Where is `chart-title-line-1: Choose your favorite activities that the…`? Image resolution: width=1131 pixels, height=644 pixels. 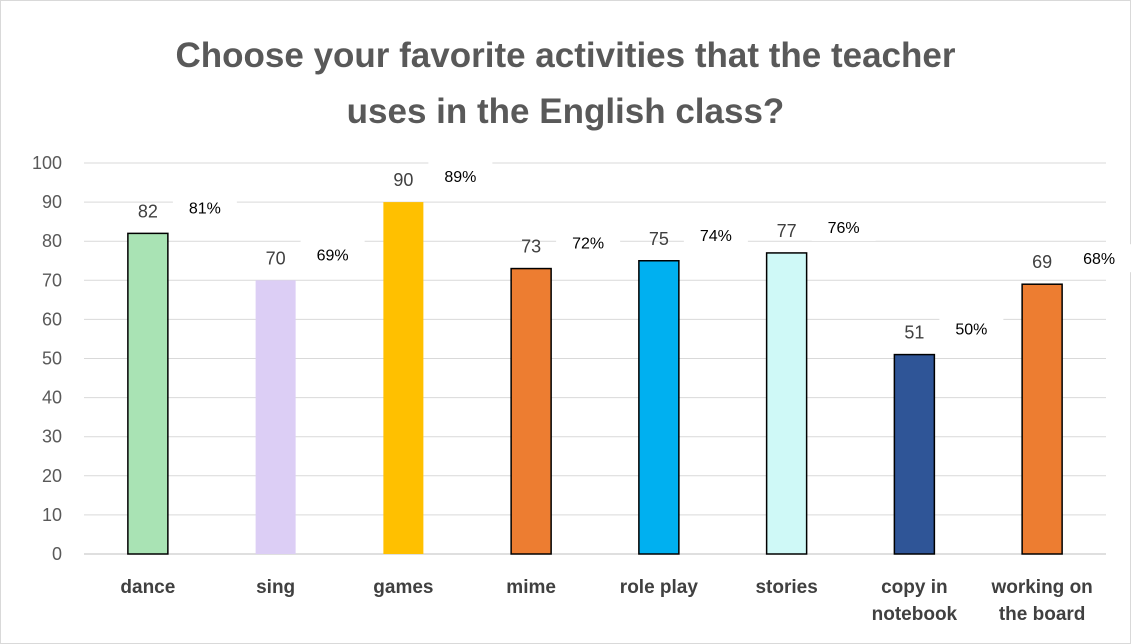
chart-title-line-1: Choose your favorite activities that the… is located at coordinates (565, 55).